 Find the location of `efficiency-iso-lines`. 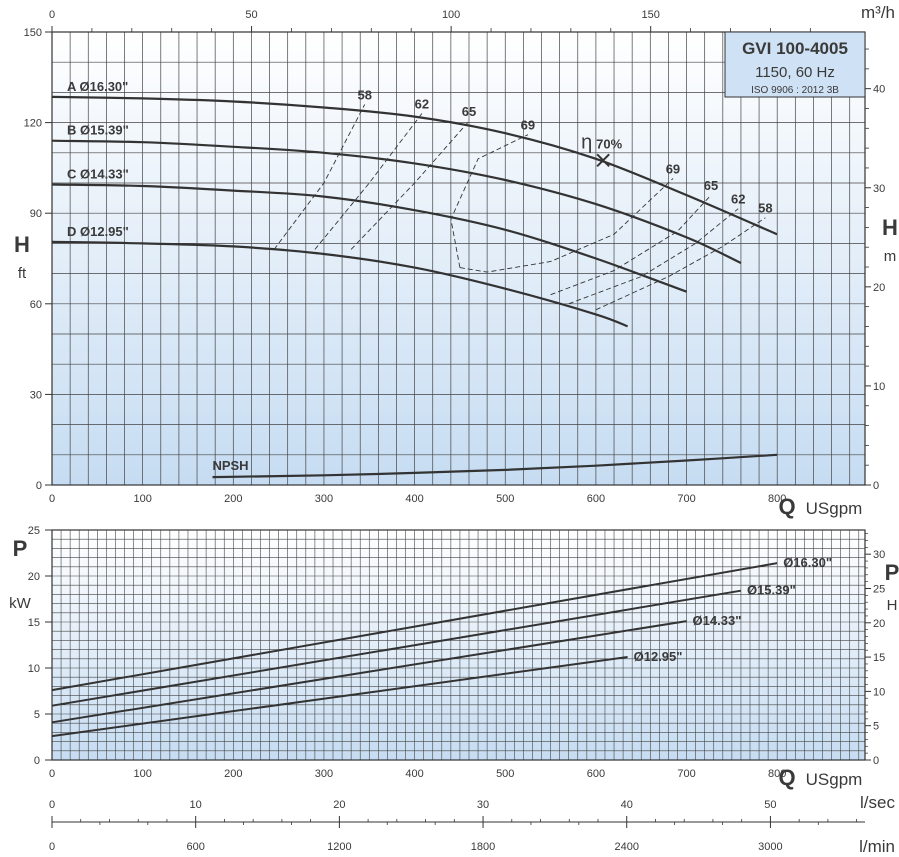

efficiency-iso-lines is located at coordinates (519, 207).